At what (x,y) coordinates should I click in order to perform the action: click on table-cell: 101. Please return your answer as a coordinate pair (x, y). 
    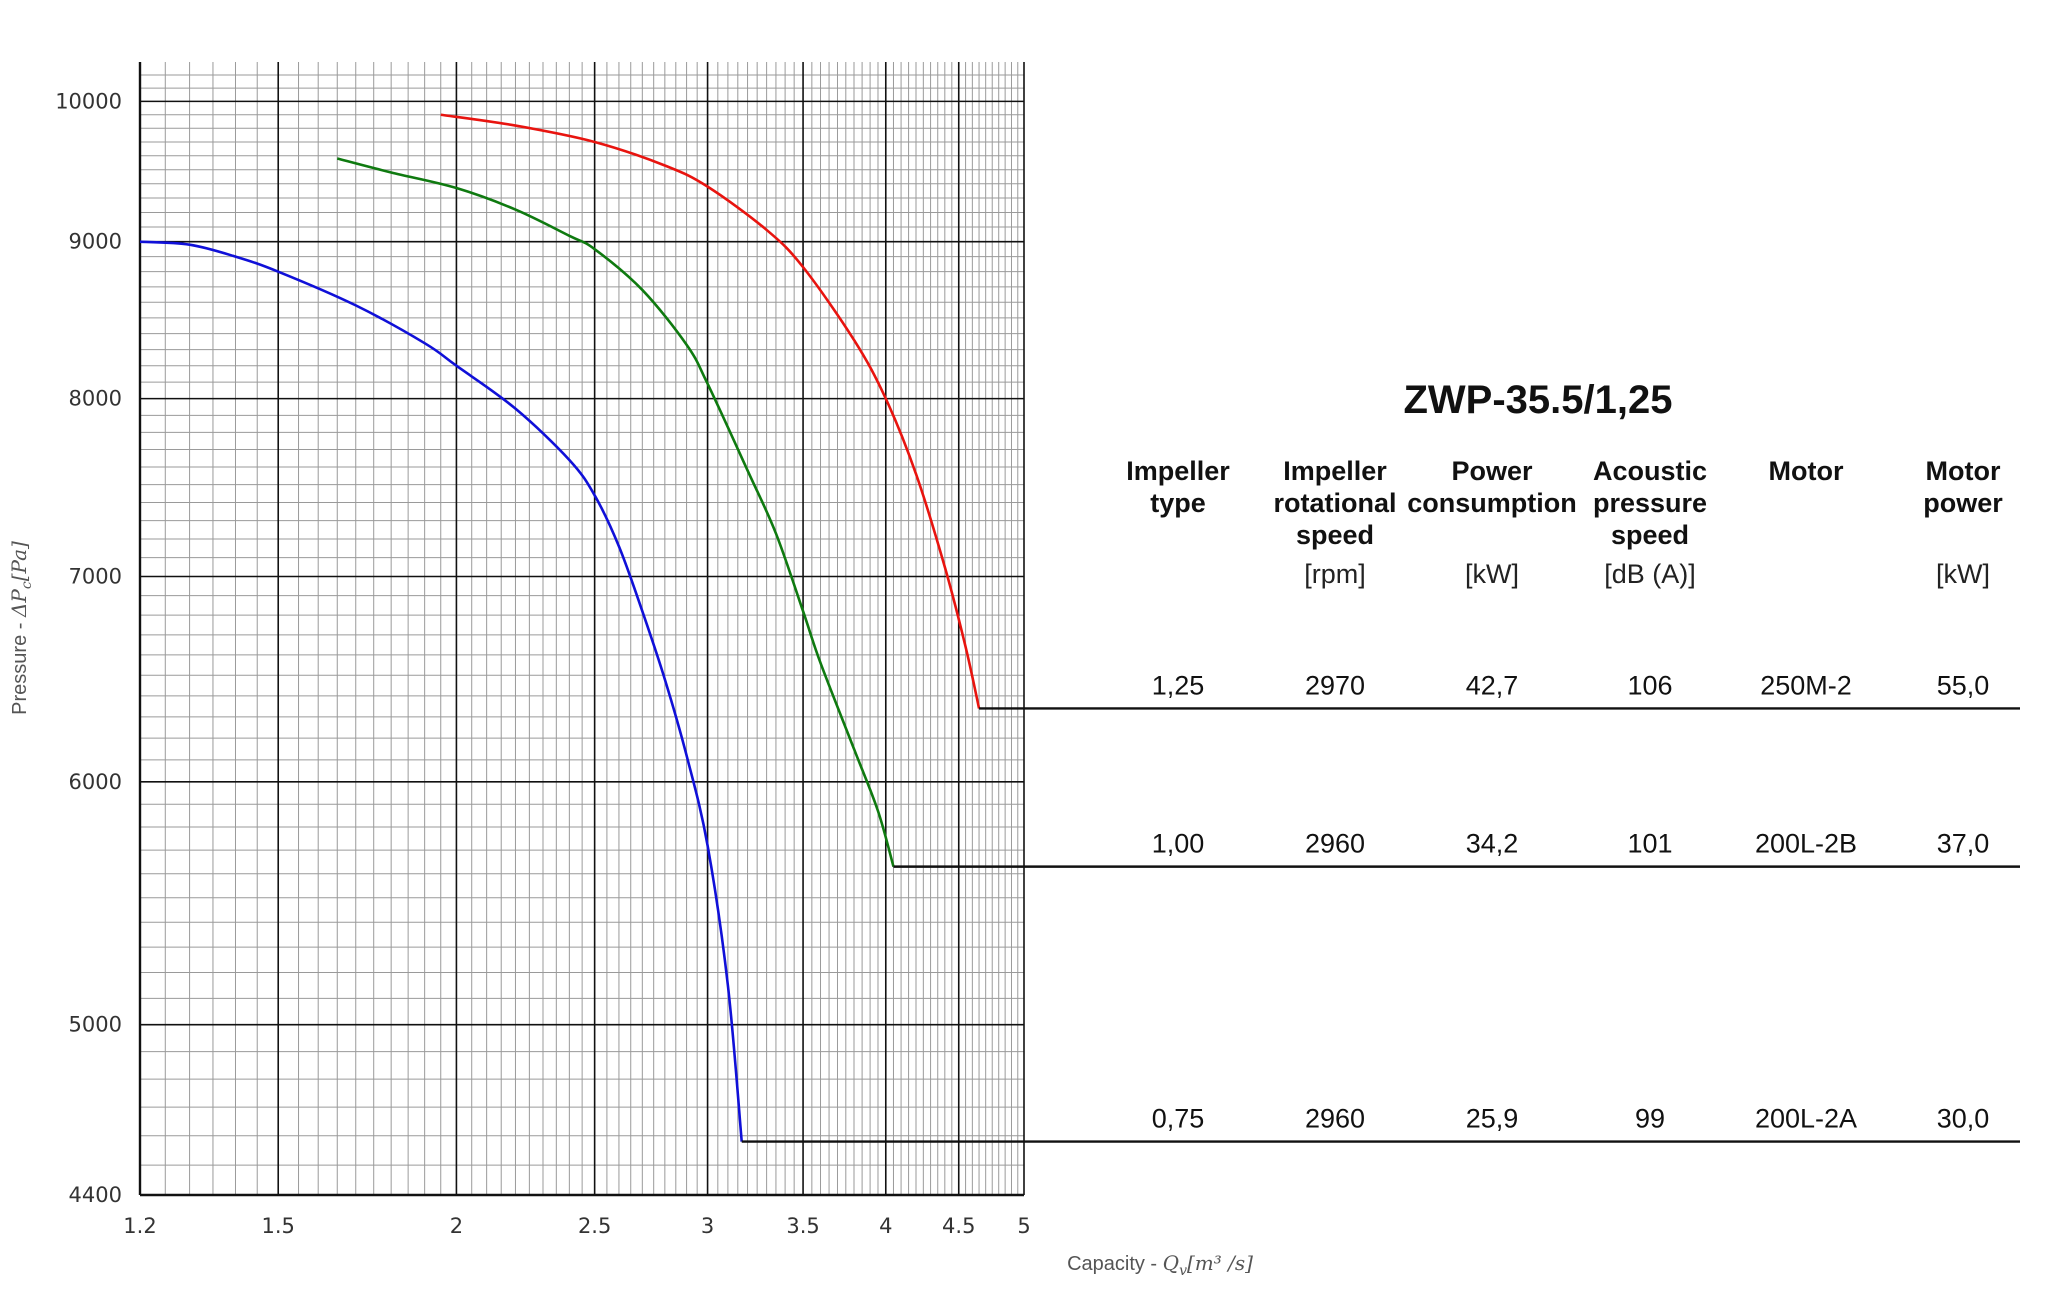
    Looking at the image, I should click on (1649, 844).